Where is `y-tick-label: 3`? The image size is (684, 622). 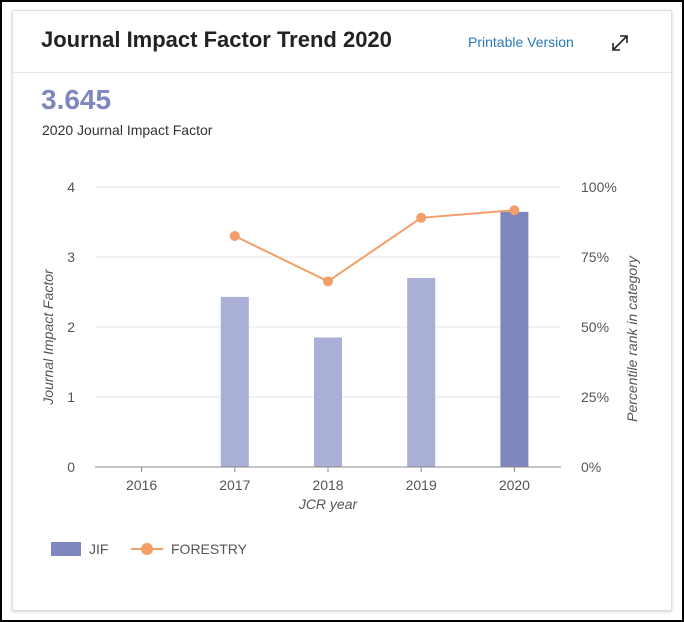
y-tick-label: 3 is located at coordinates (71, 257).